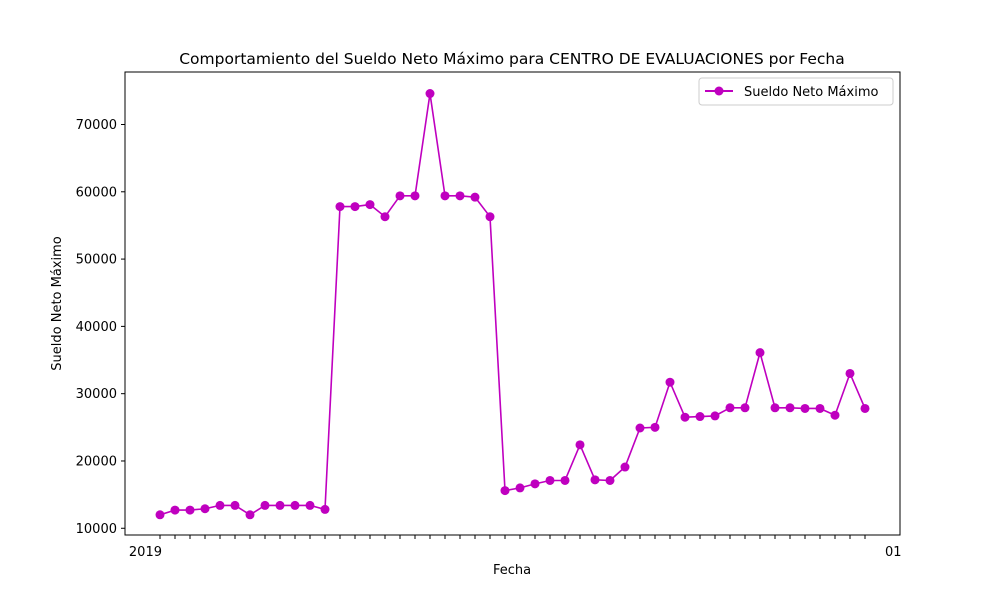 This screenshot has height=600, width=1000. Describe the element at coordinates (145, 552) in the screenshot. I see `x-tick-label-first: 2019` at that location.